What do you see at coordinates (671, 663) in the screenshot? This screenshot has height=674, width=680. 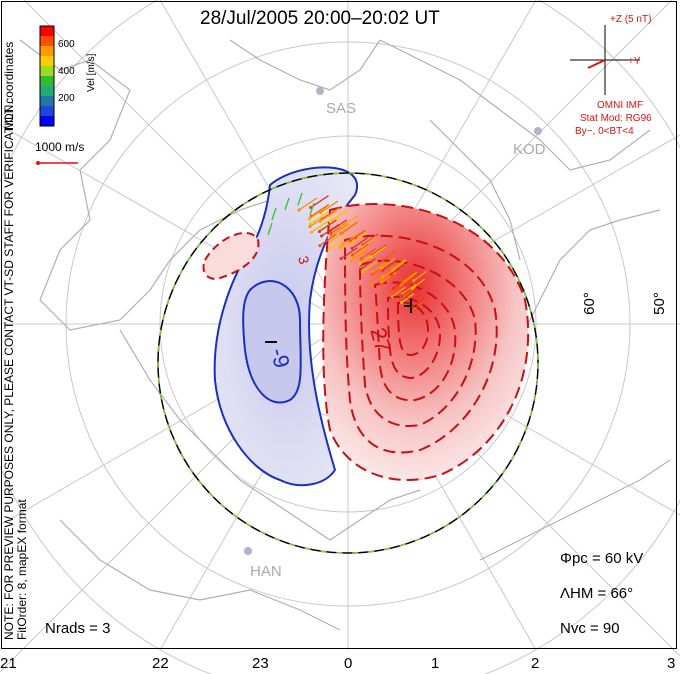 I see `mlt-label-3: 3` at bounding box center [671, 663].